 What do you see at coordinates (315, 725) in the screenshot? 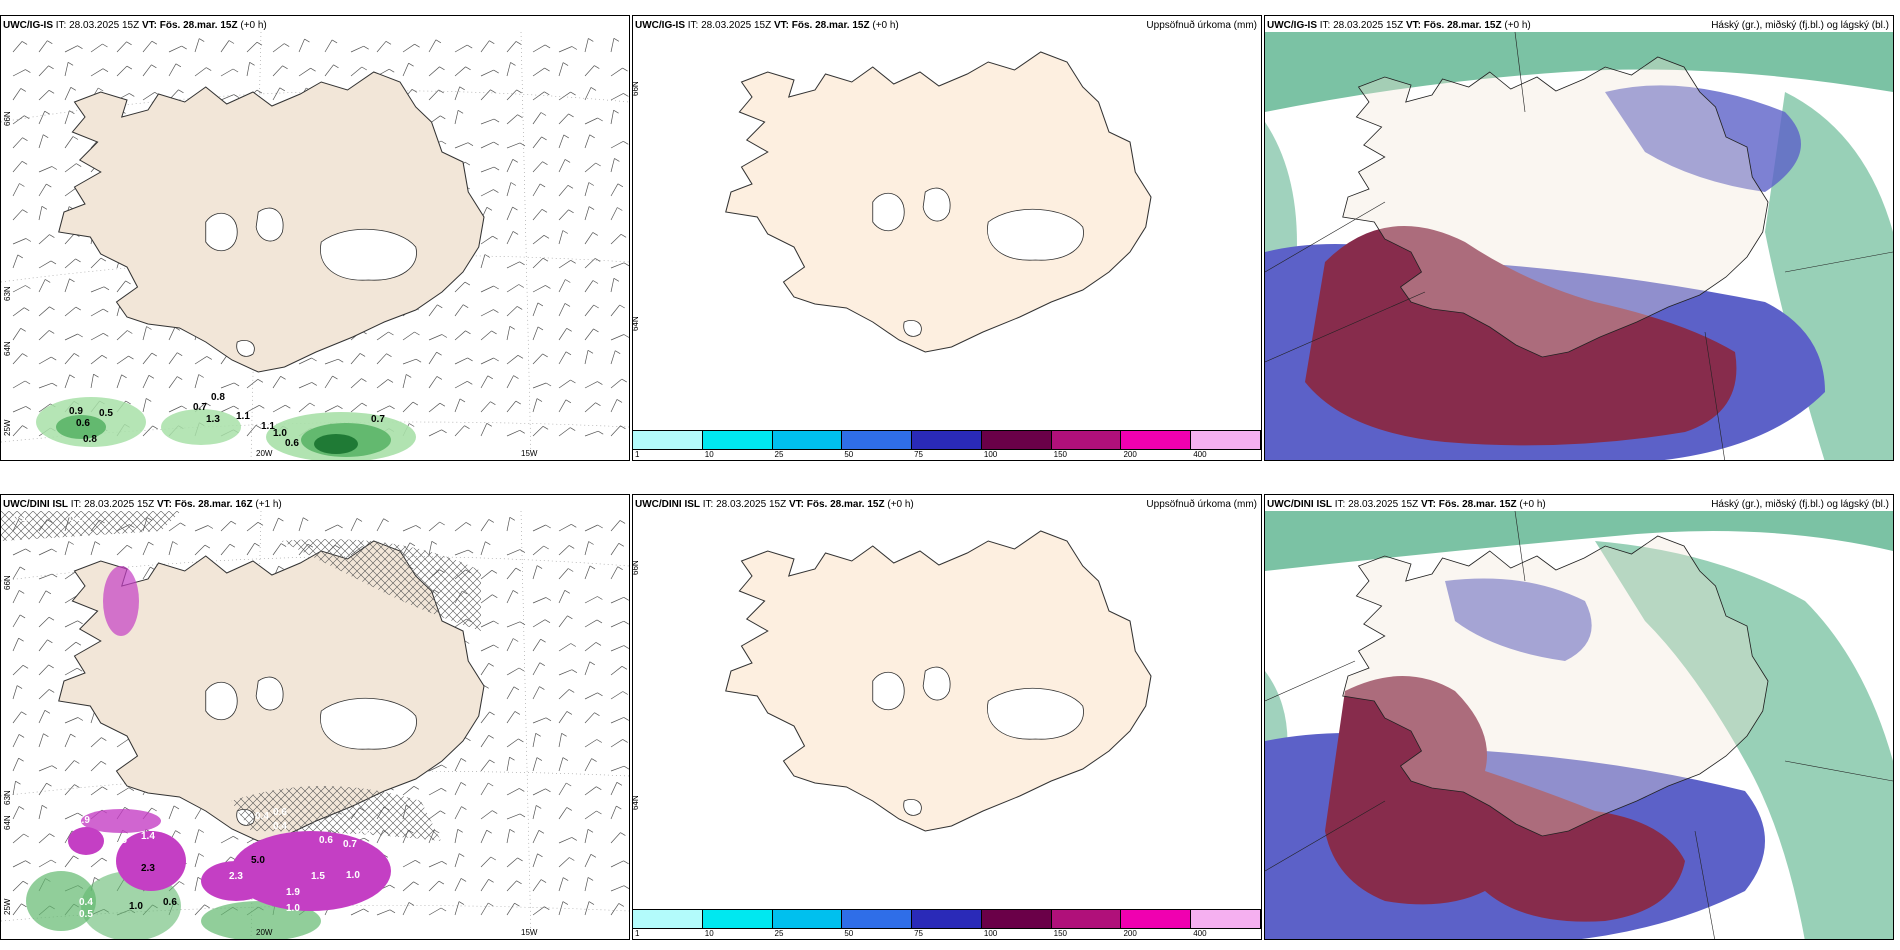
I see `map-canvas` at bounding box center [315, 725].